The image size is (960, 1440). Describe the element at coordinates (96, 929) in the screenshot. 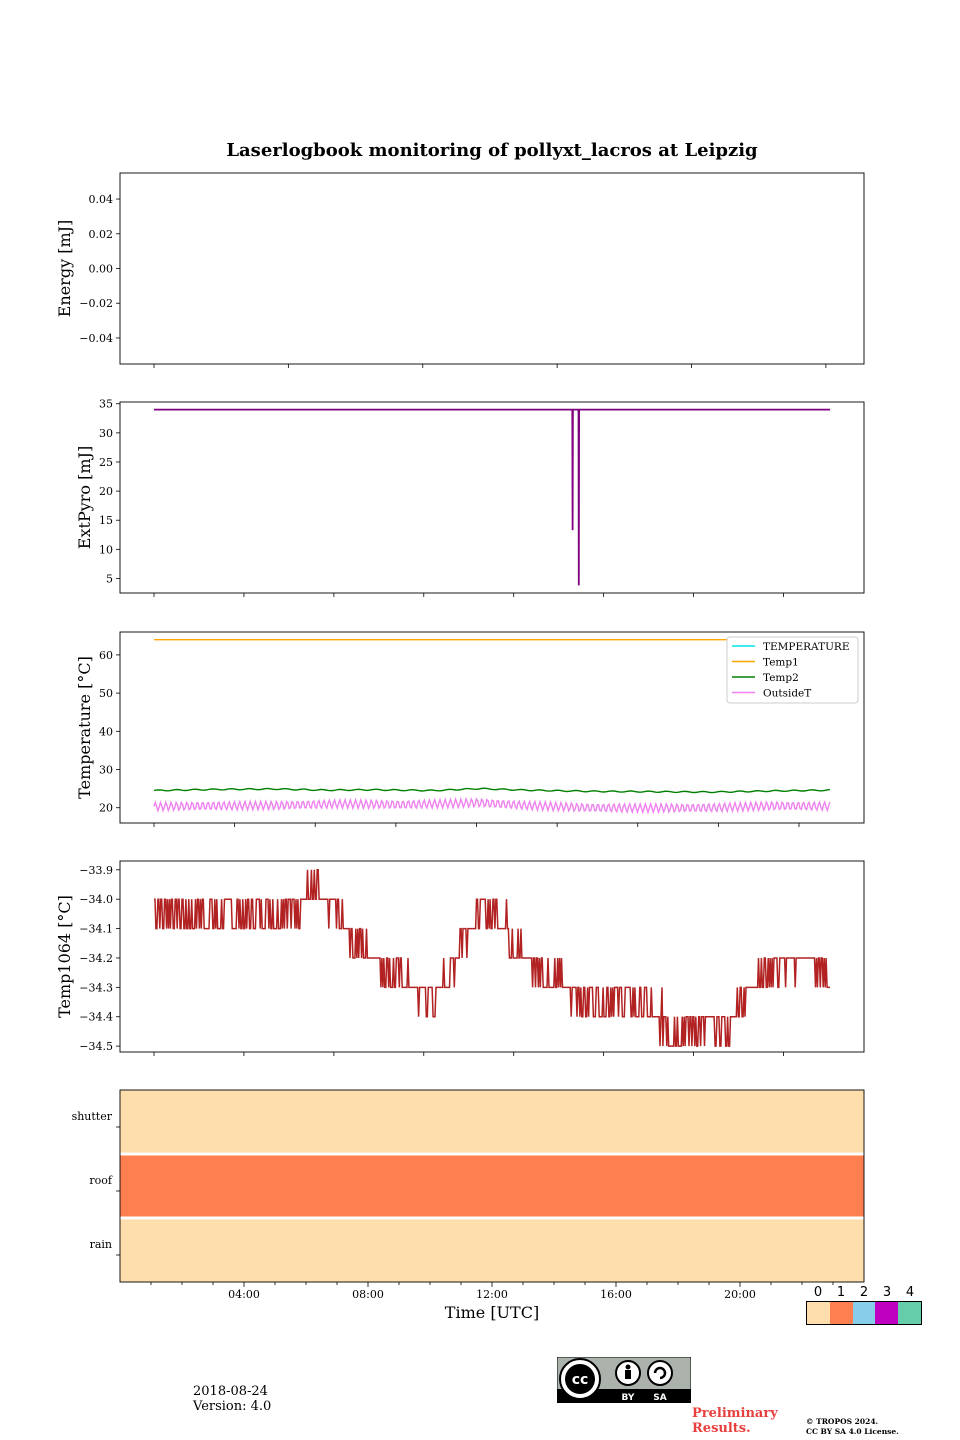

I see `y-tick-label: −34.1` at that location.